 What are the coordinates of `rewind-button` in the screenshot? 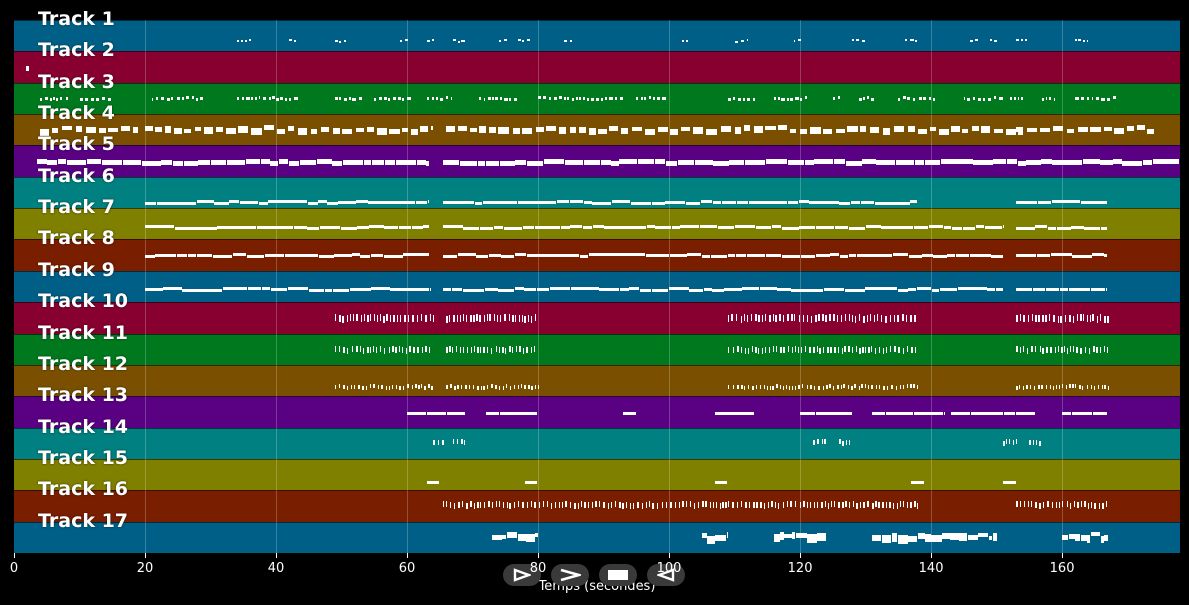 It's located at (666, 575).